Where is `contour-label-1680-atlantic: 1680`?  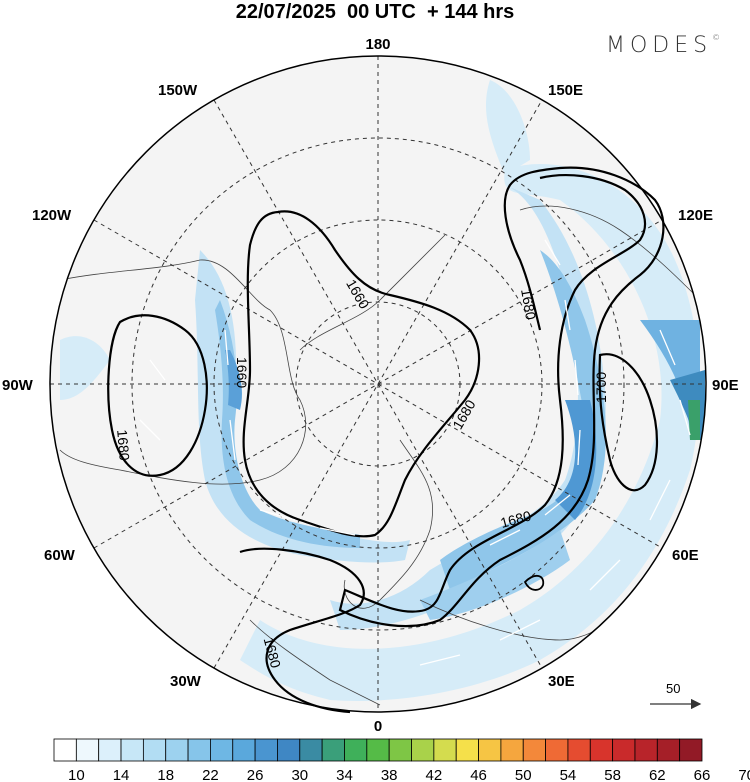 contour-label-1680-atlantic: 1680 is located at coordinates (273, 652).